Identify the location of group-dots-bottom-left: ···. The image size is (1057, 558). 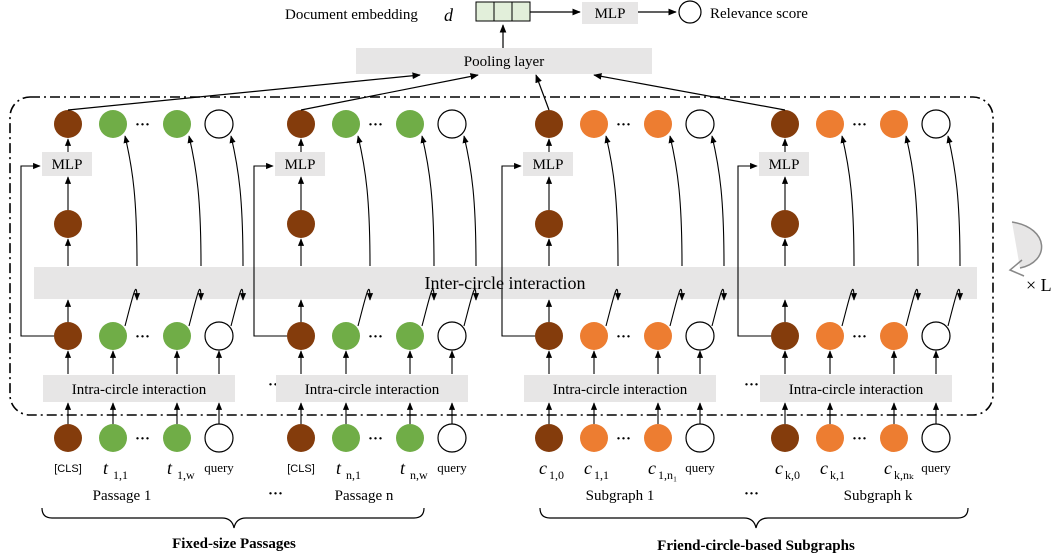
(275, 494).